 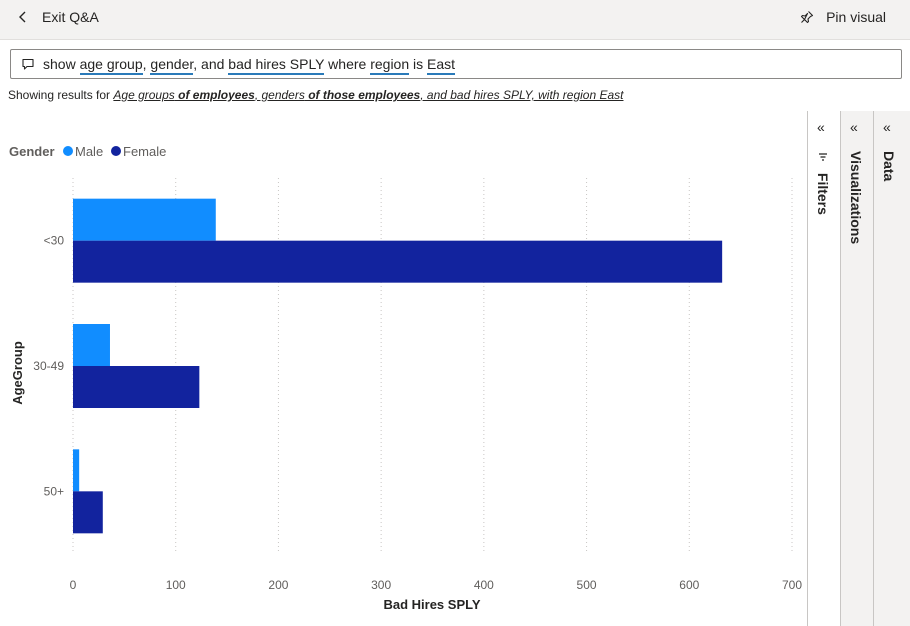 I want to click on legend-label-male: Male, so click(x=89, y=151).